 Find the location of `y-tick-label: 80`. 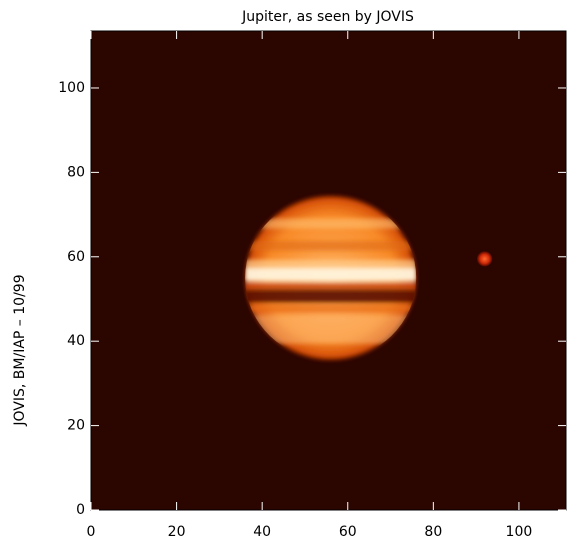

y-tick-label: 80 is located at coordinates (76, 172).